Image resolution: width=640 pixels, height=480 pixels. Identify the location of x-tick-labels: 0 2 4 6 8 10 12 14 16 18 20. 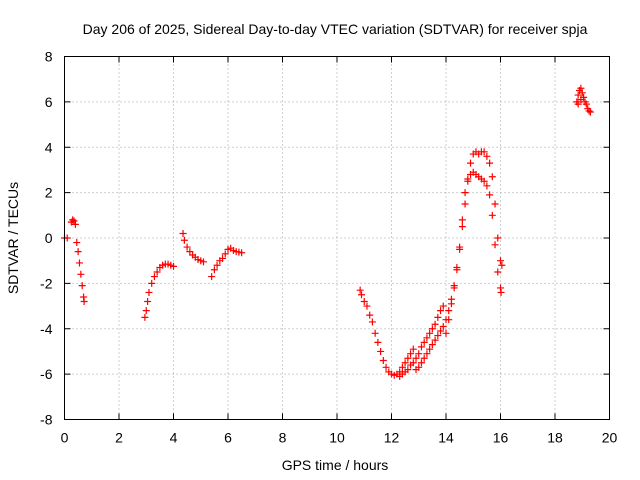
(339, 438).